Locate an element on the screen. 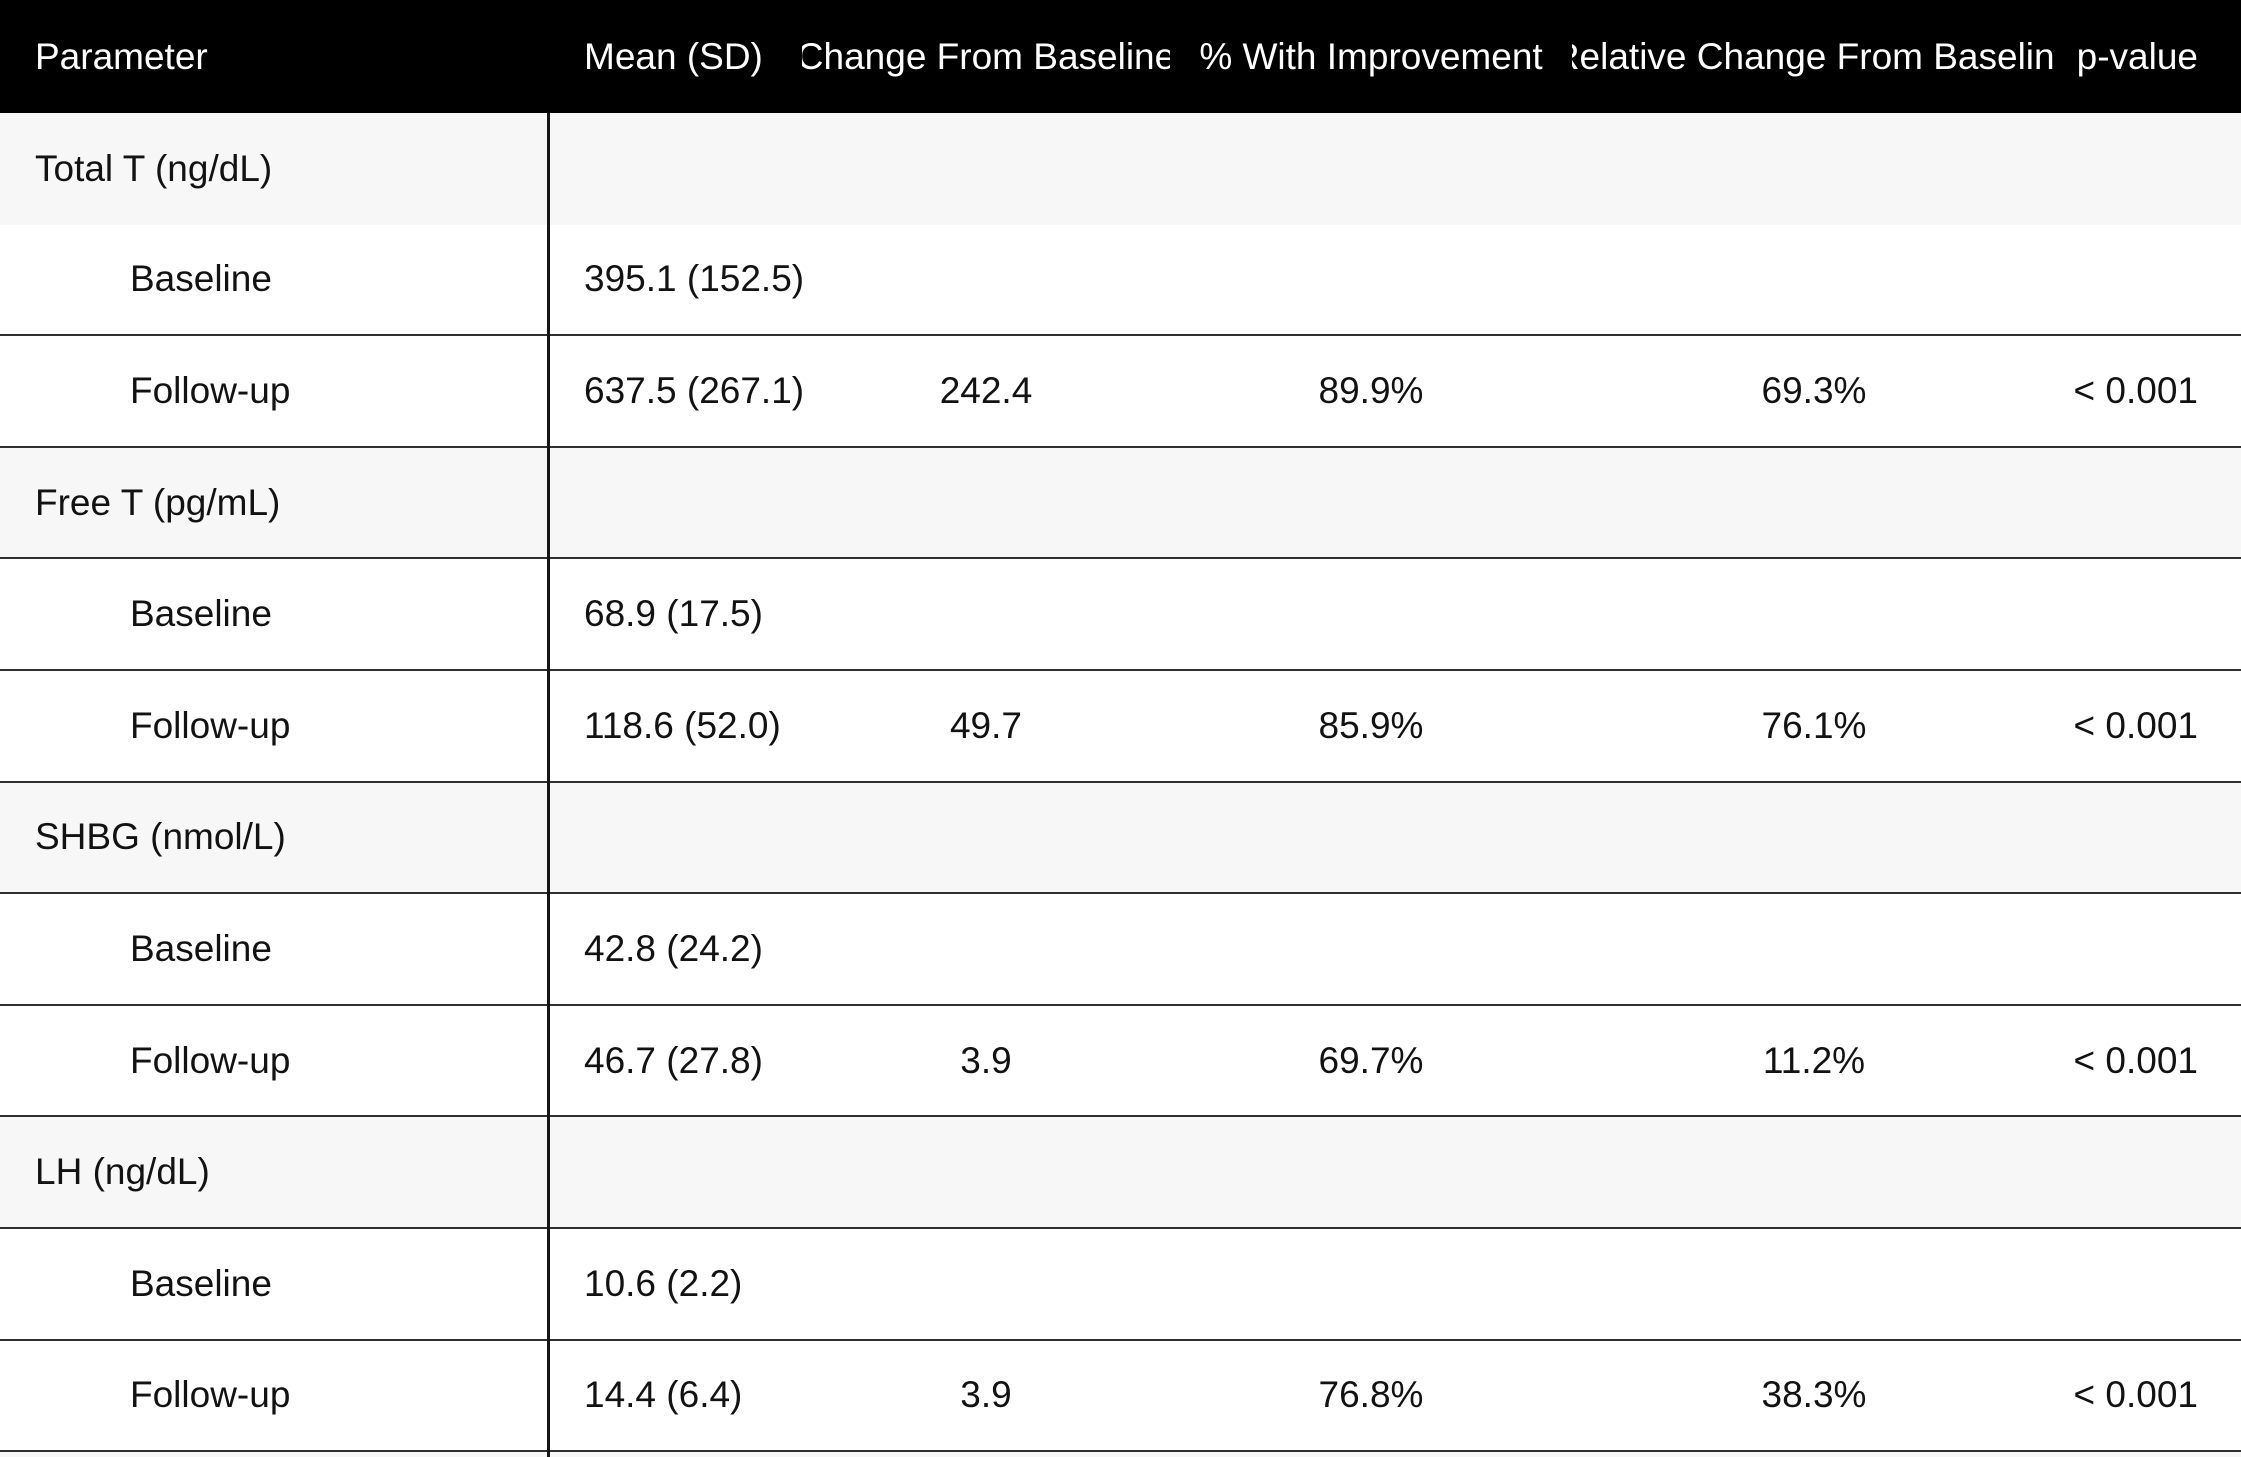 The height and width of the screenshot is (1457, 2241). section-row: Free T (pg/mL) is located at coordinates (1120, 503).